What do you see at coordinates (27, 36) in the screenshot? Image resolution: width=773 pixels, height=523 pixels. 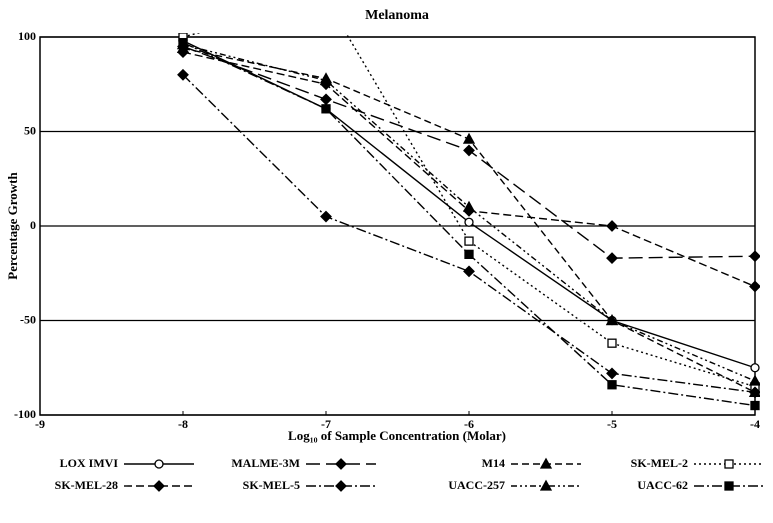 I see `y-tick-label: 100` at bounding box center [27, 36].